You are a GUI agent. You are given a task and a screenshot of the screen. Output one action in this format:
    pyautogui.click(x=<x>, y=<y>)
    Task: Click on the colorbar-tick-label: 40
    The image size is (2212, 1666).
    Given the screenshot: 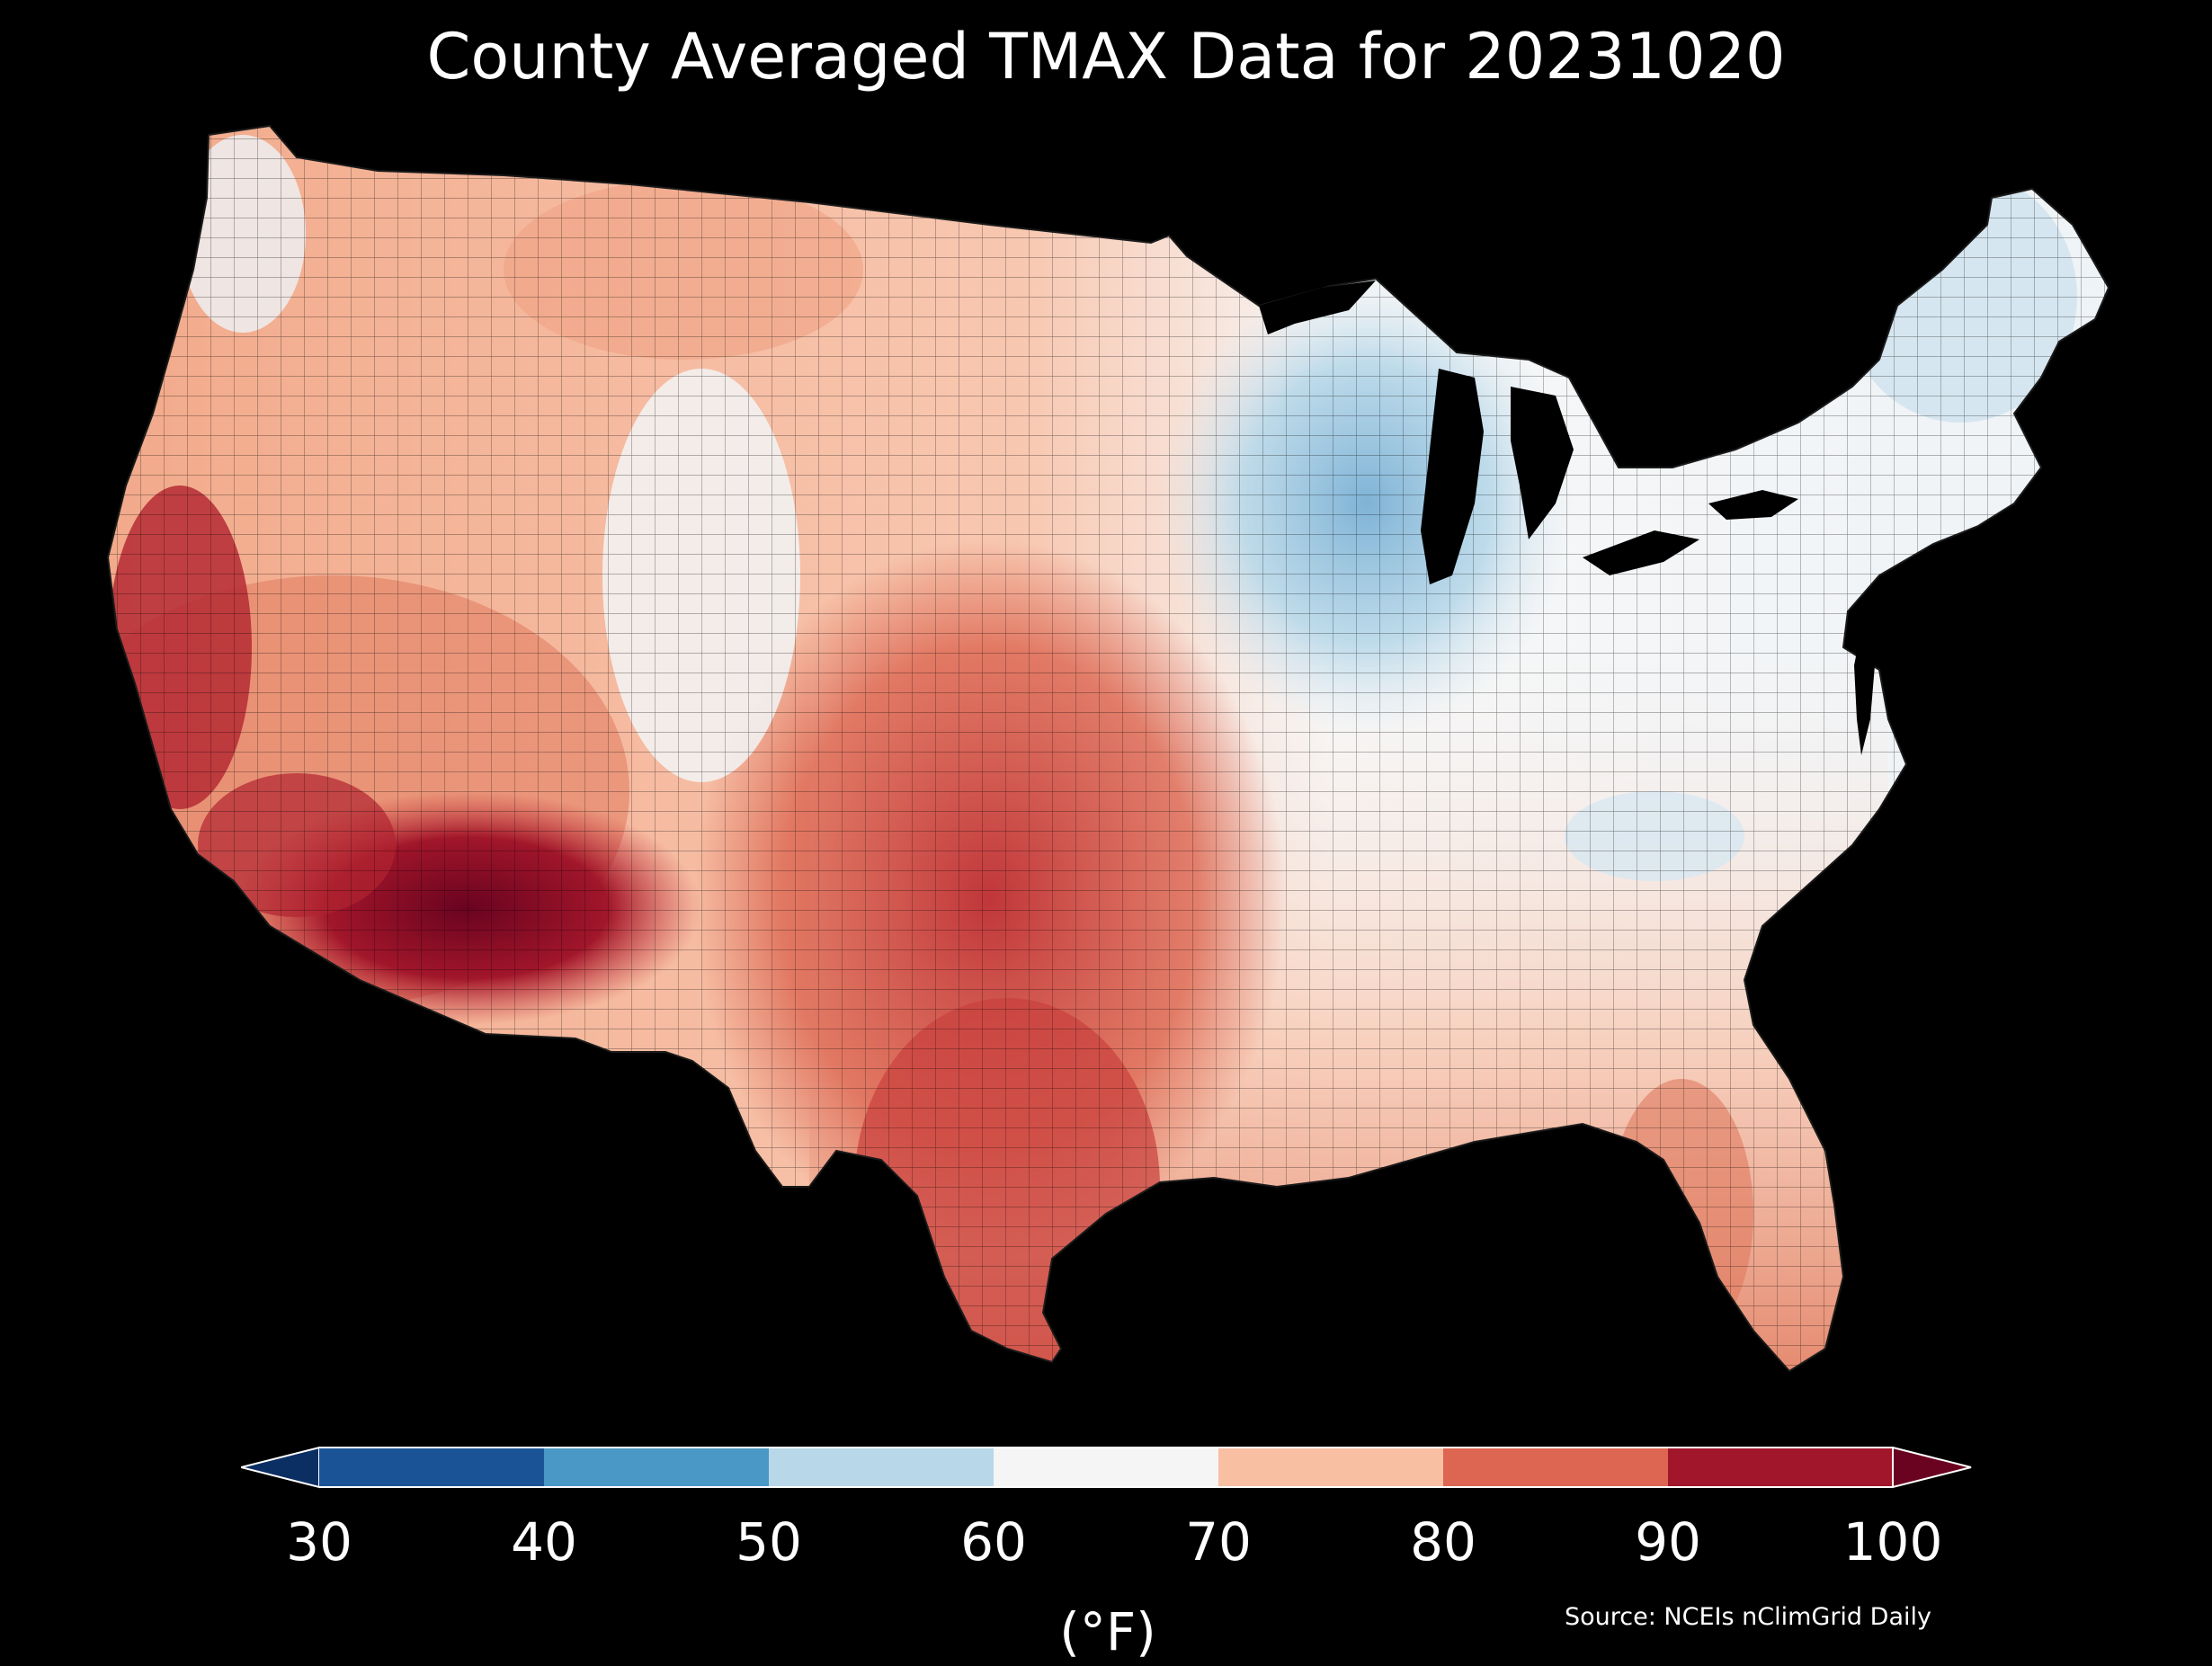 What is the action you would take?
    pyautogui.click(x=544, y=1542)
    